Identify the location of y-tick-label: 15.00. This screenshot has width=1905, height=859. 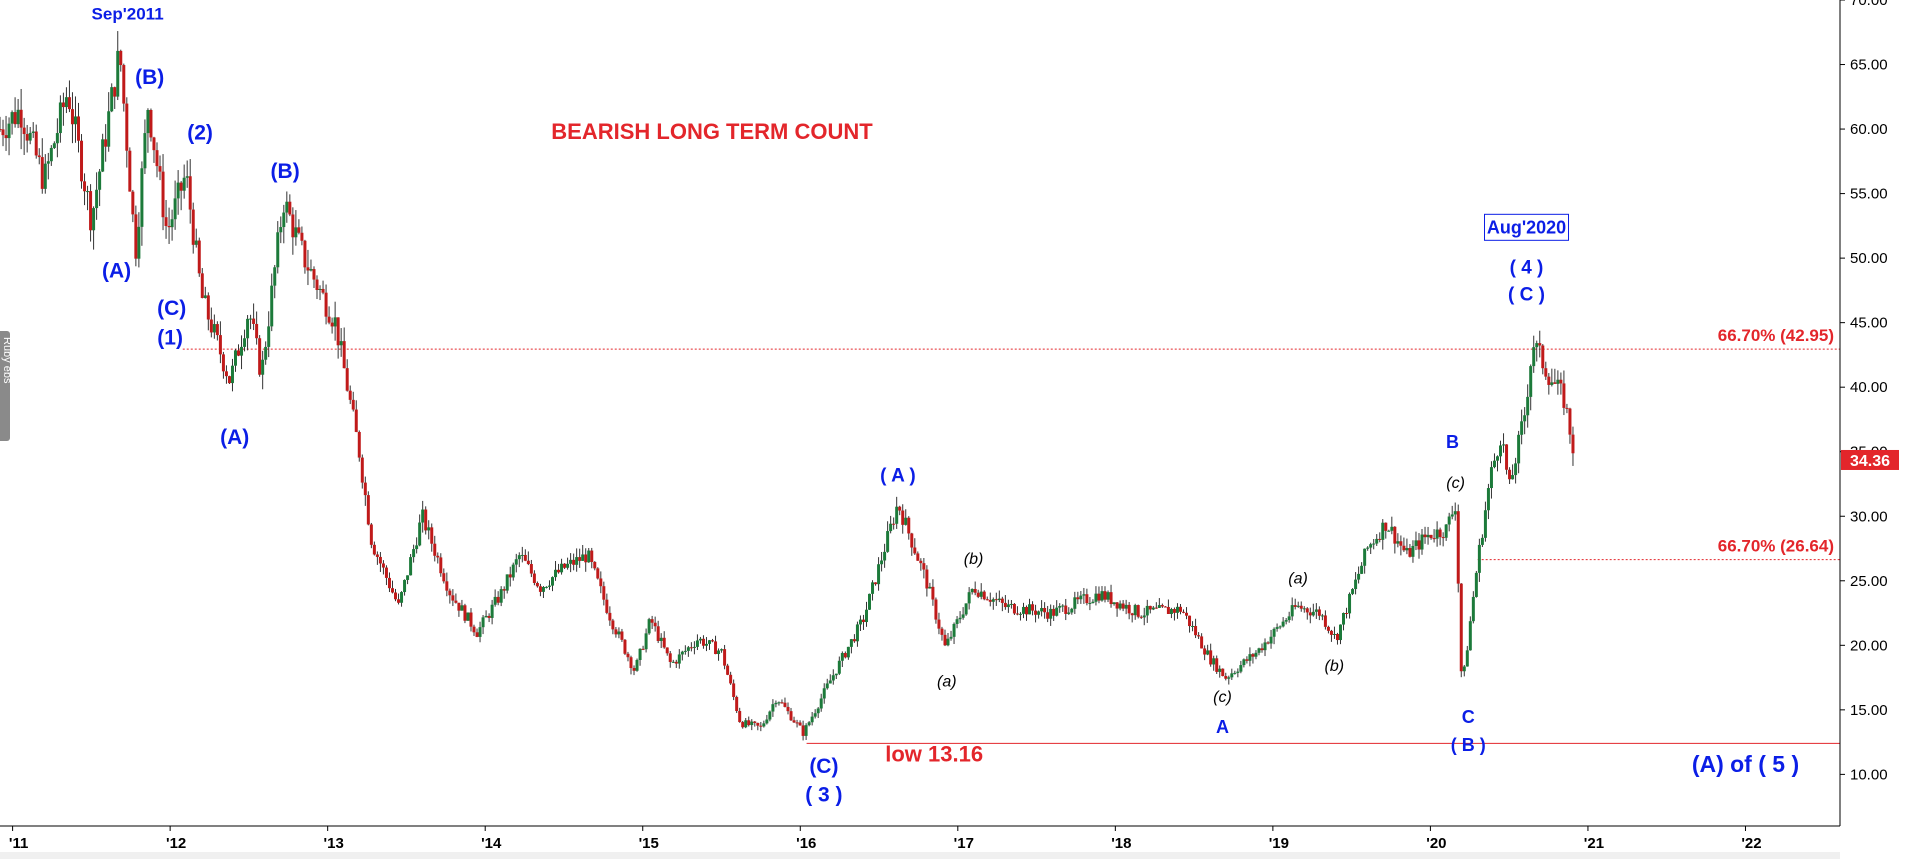
(1869, 710).